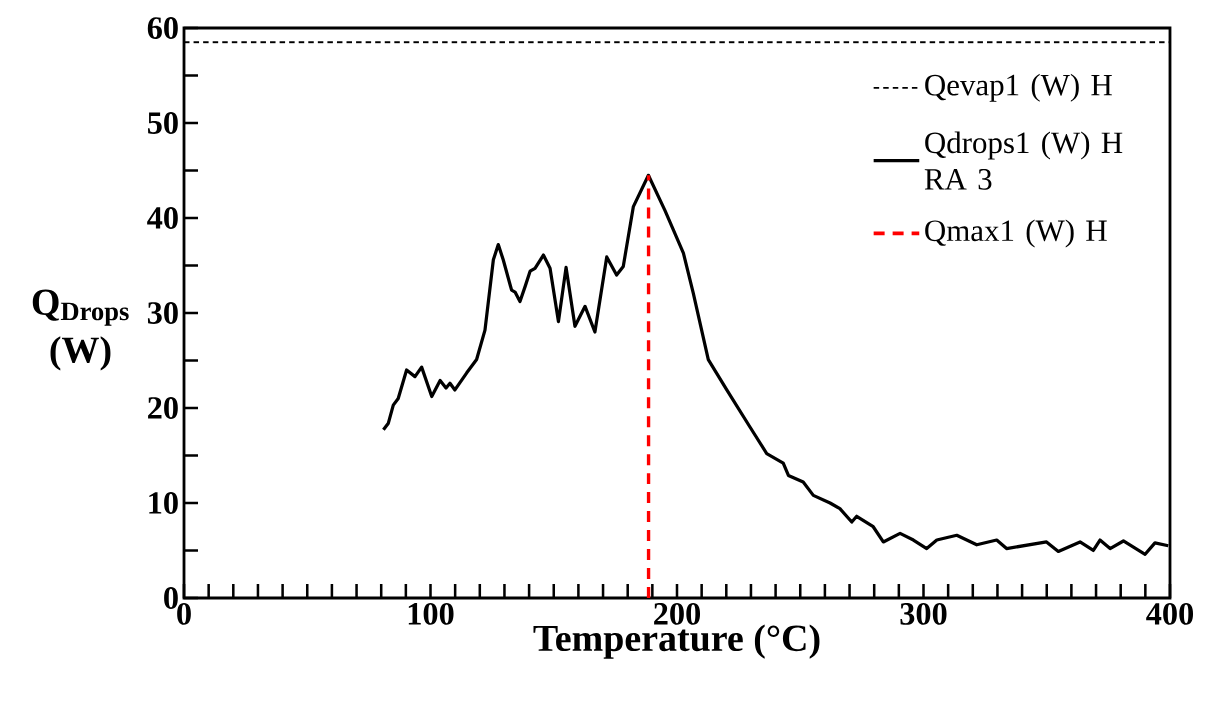 The height and width of the screenshot is (722, 1212). I want to click on legend-label: Qmax1 (W) H, so click(1016, 233).